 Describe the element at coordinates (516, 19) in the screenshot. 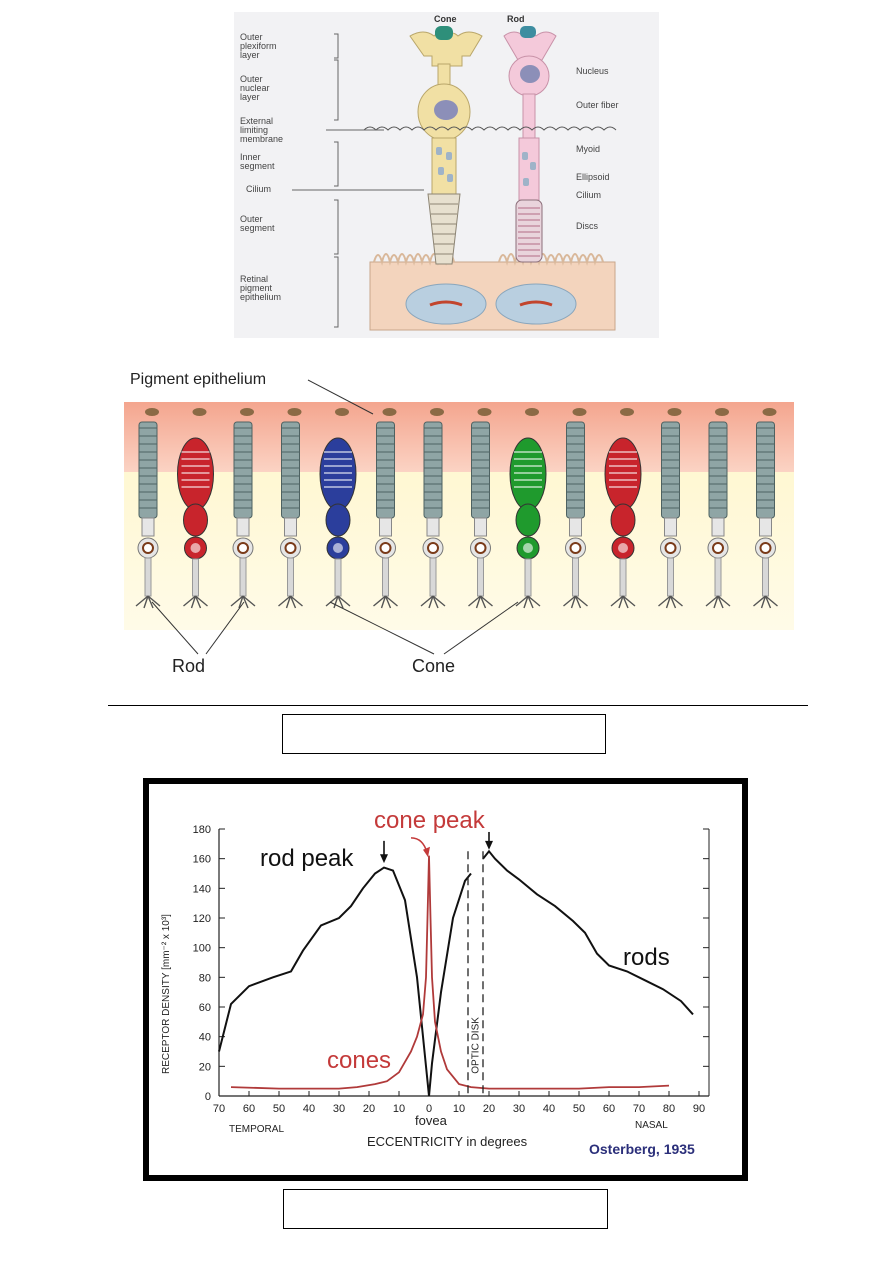

I see `header-rod: Rod` at that location.